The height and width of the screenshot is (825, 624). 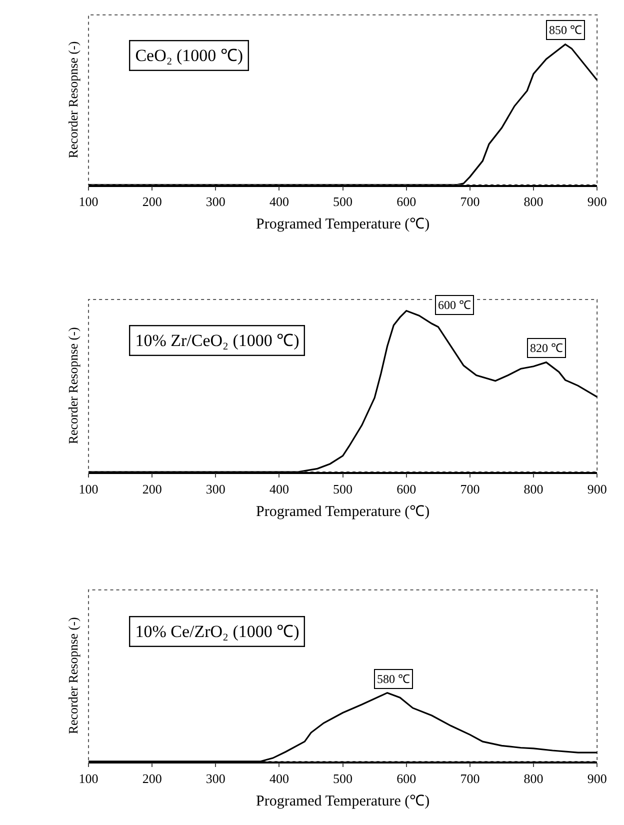 What do you see at coordinates (546, 348) in the screenshot?
I see `annotation: 820 ℃` at bounding box center [546, 348].